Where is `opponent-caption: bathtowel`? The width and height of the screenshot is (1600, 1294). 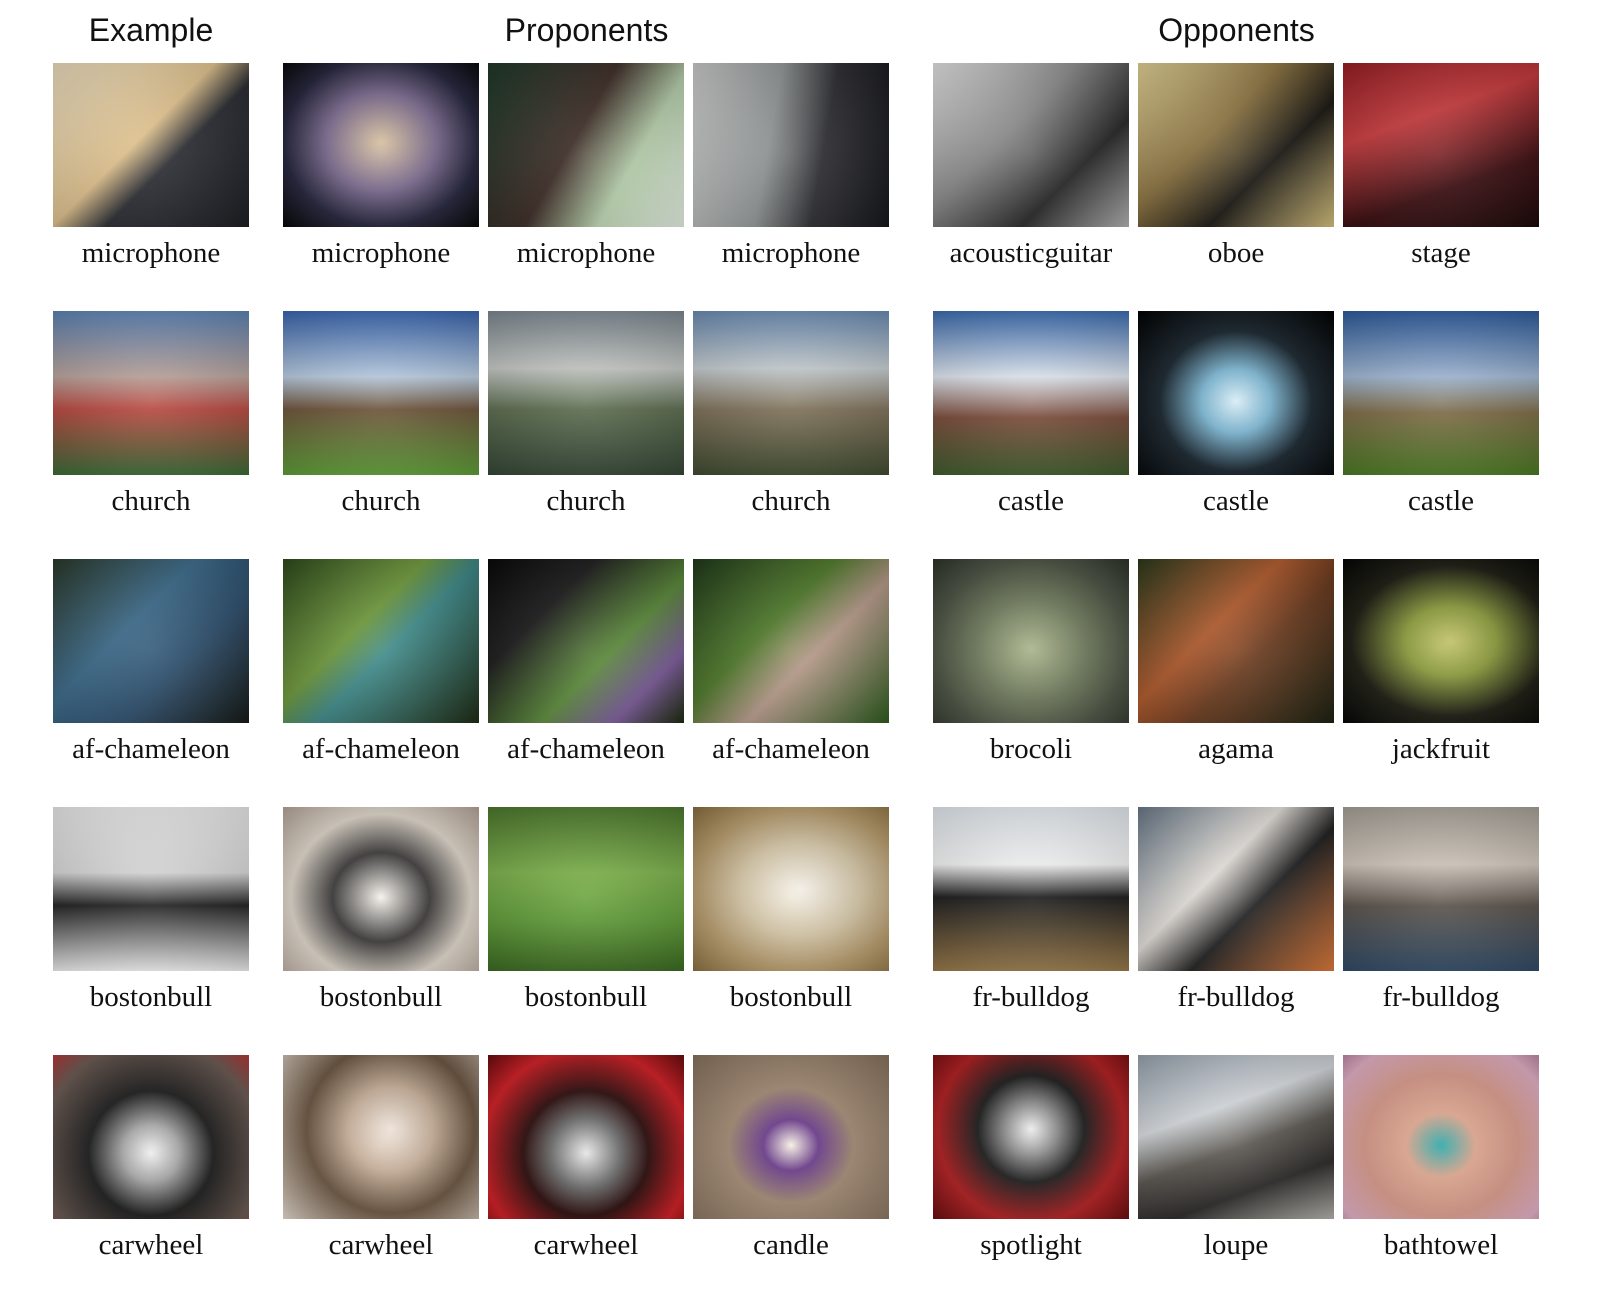
opponent-caption: bathtowel is located at coordinates (1441, 1245).